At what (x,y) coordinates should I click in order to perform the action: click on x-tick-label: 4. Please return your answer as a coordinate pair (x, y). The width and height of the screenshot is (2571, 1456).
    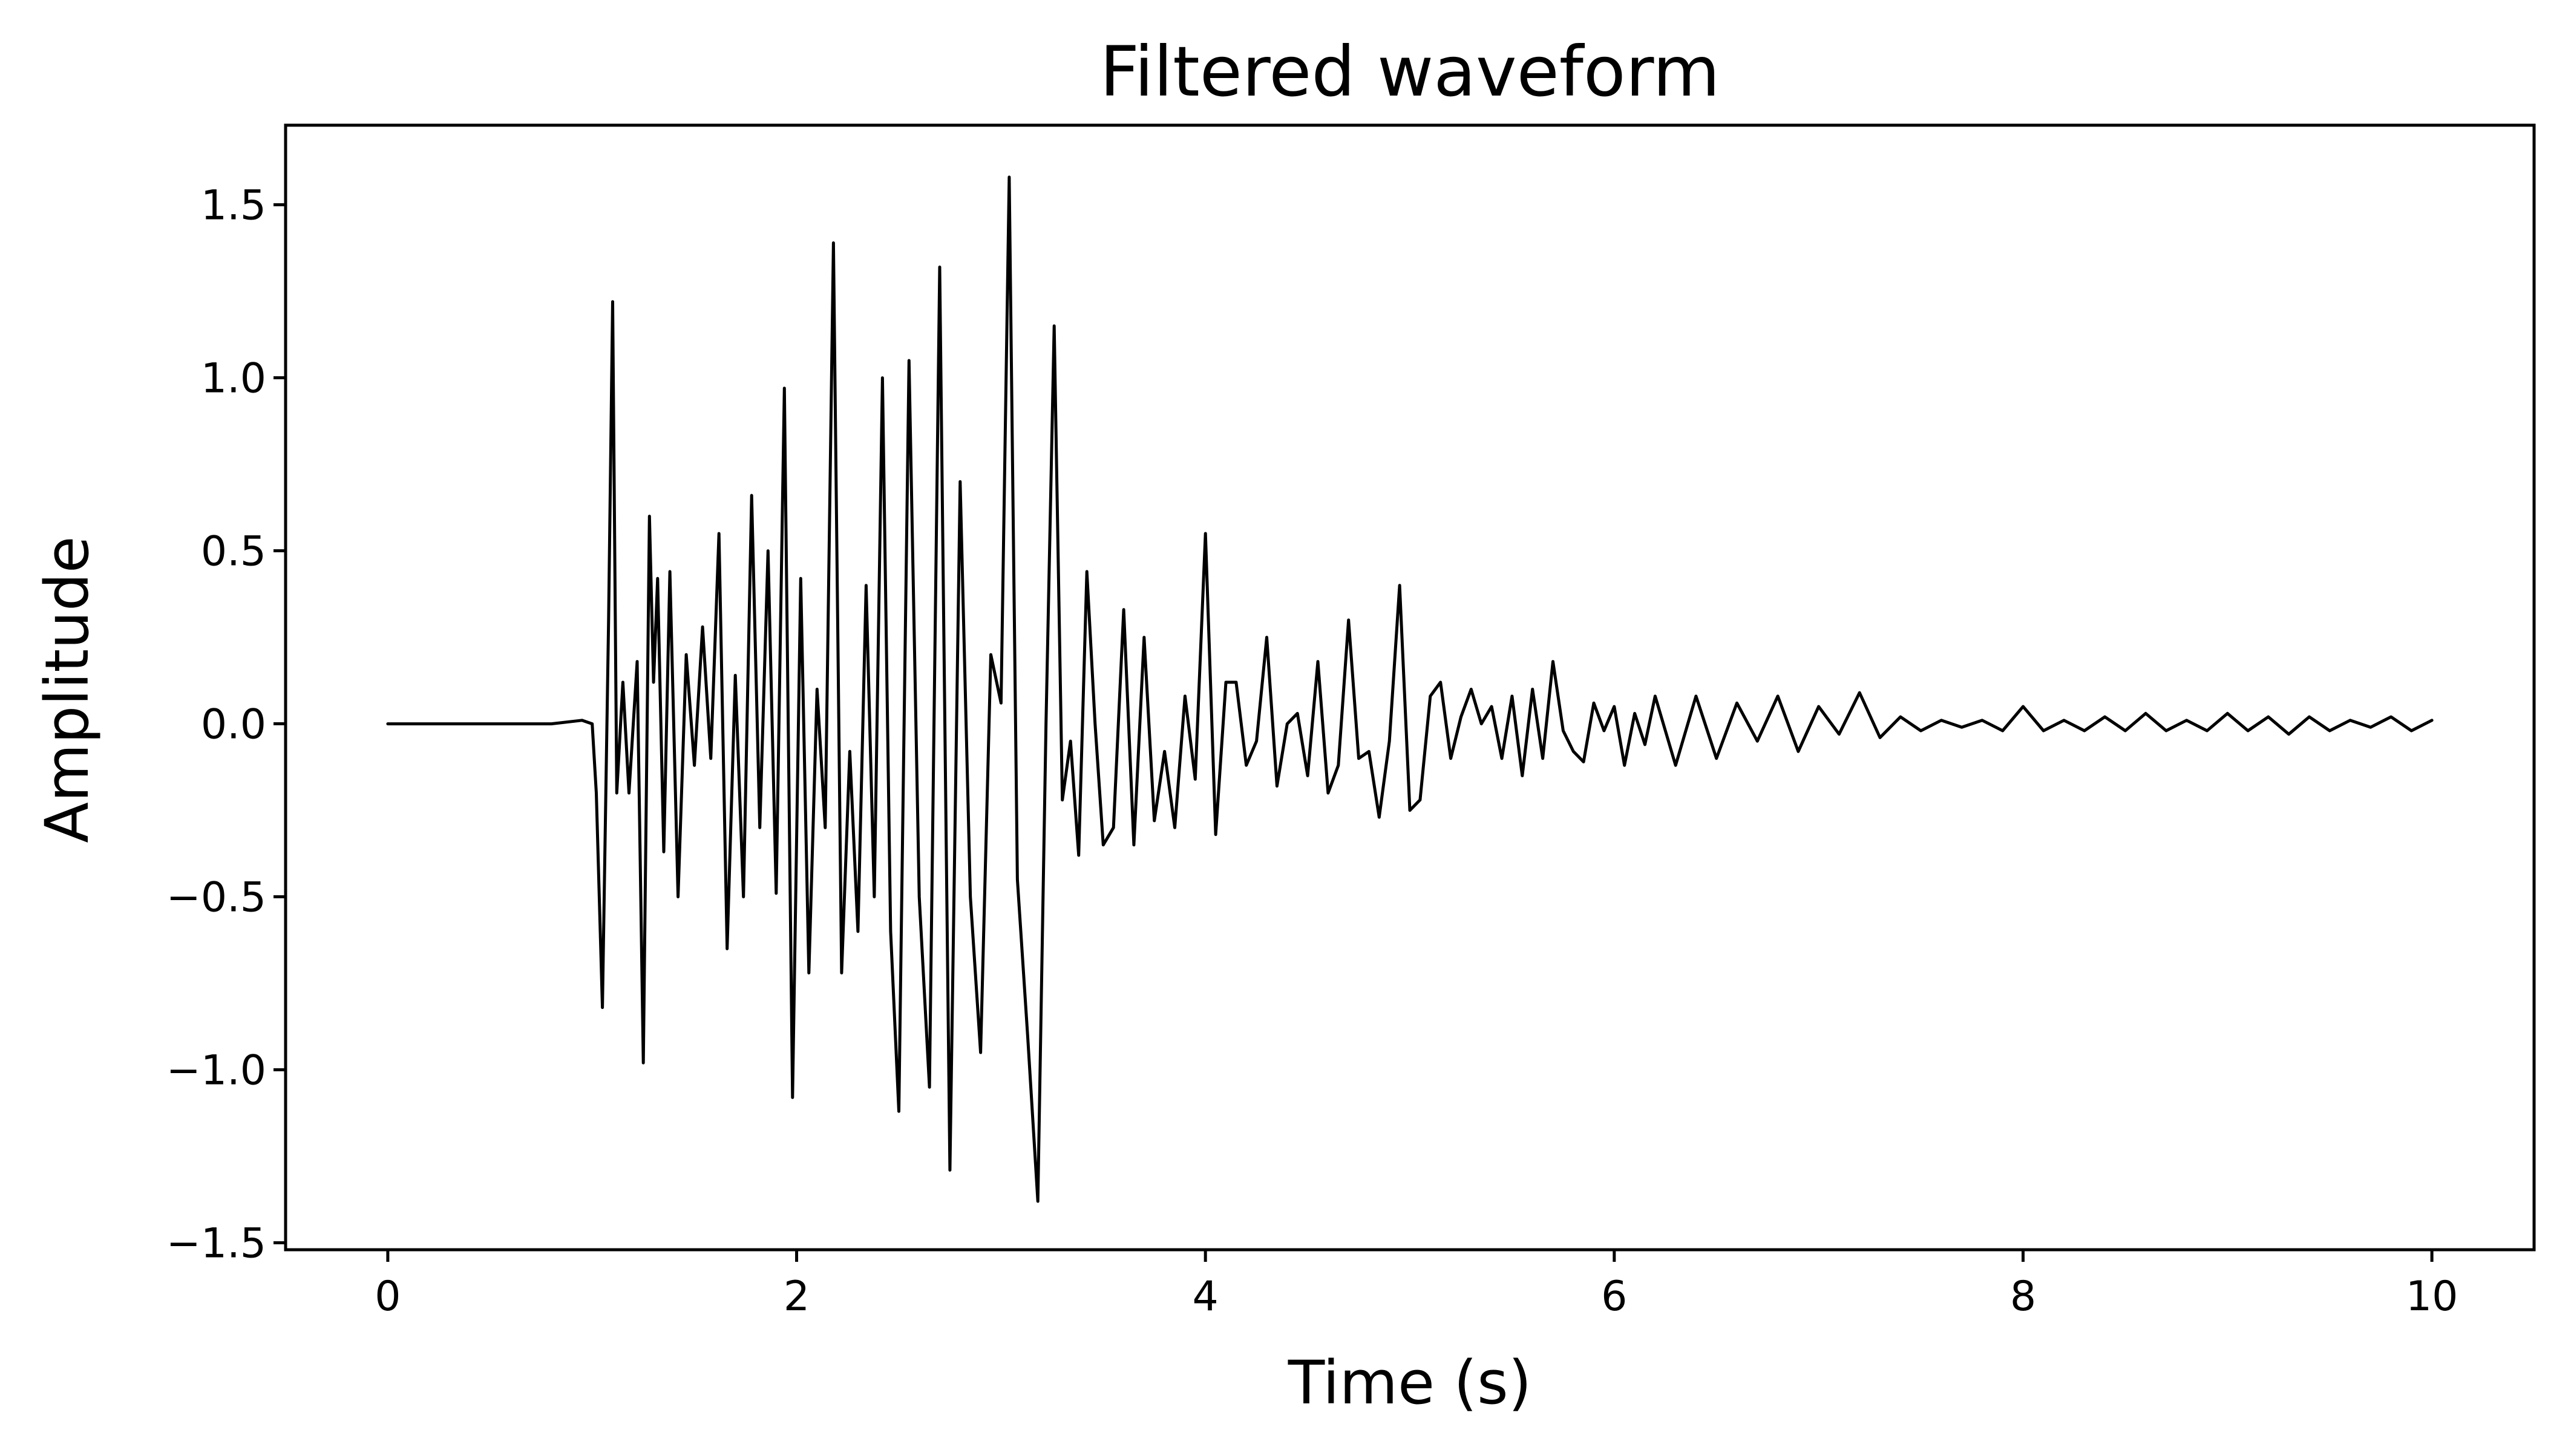
    Looking at the image, I should click on (1206, 1297).